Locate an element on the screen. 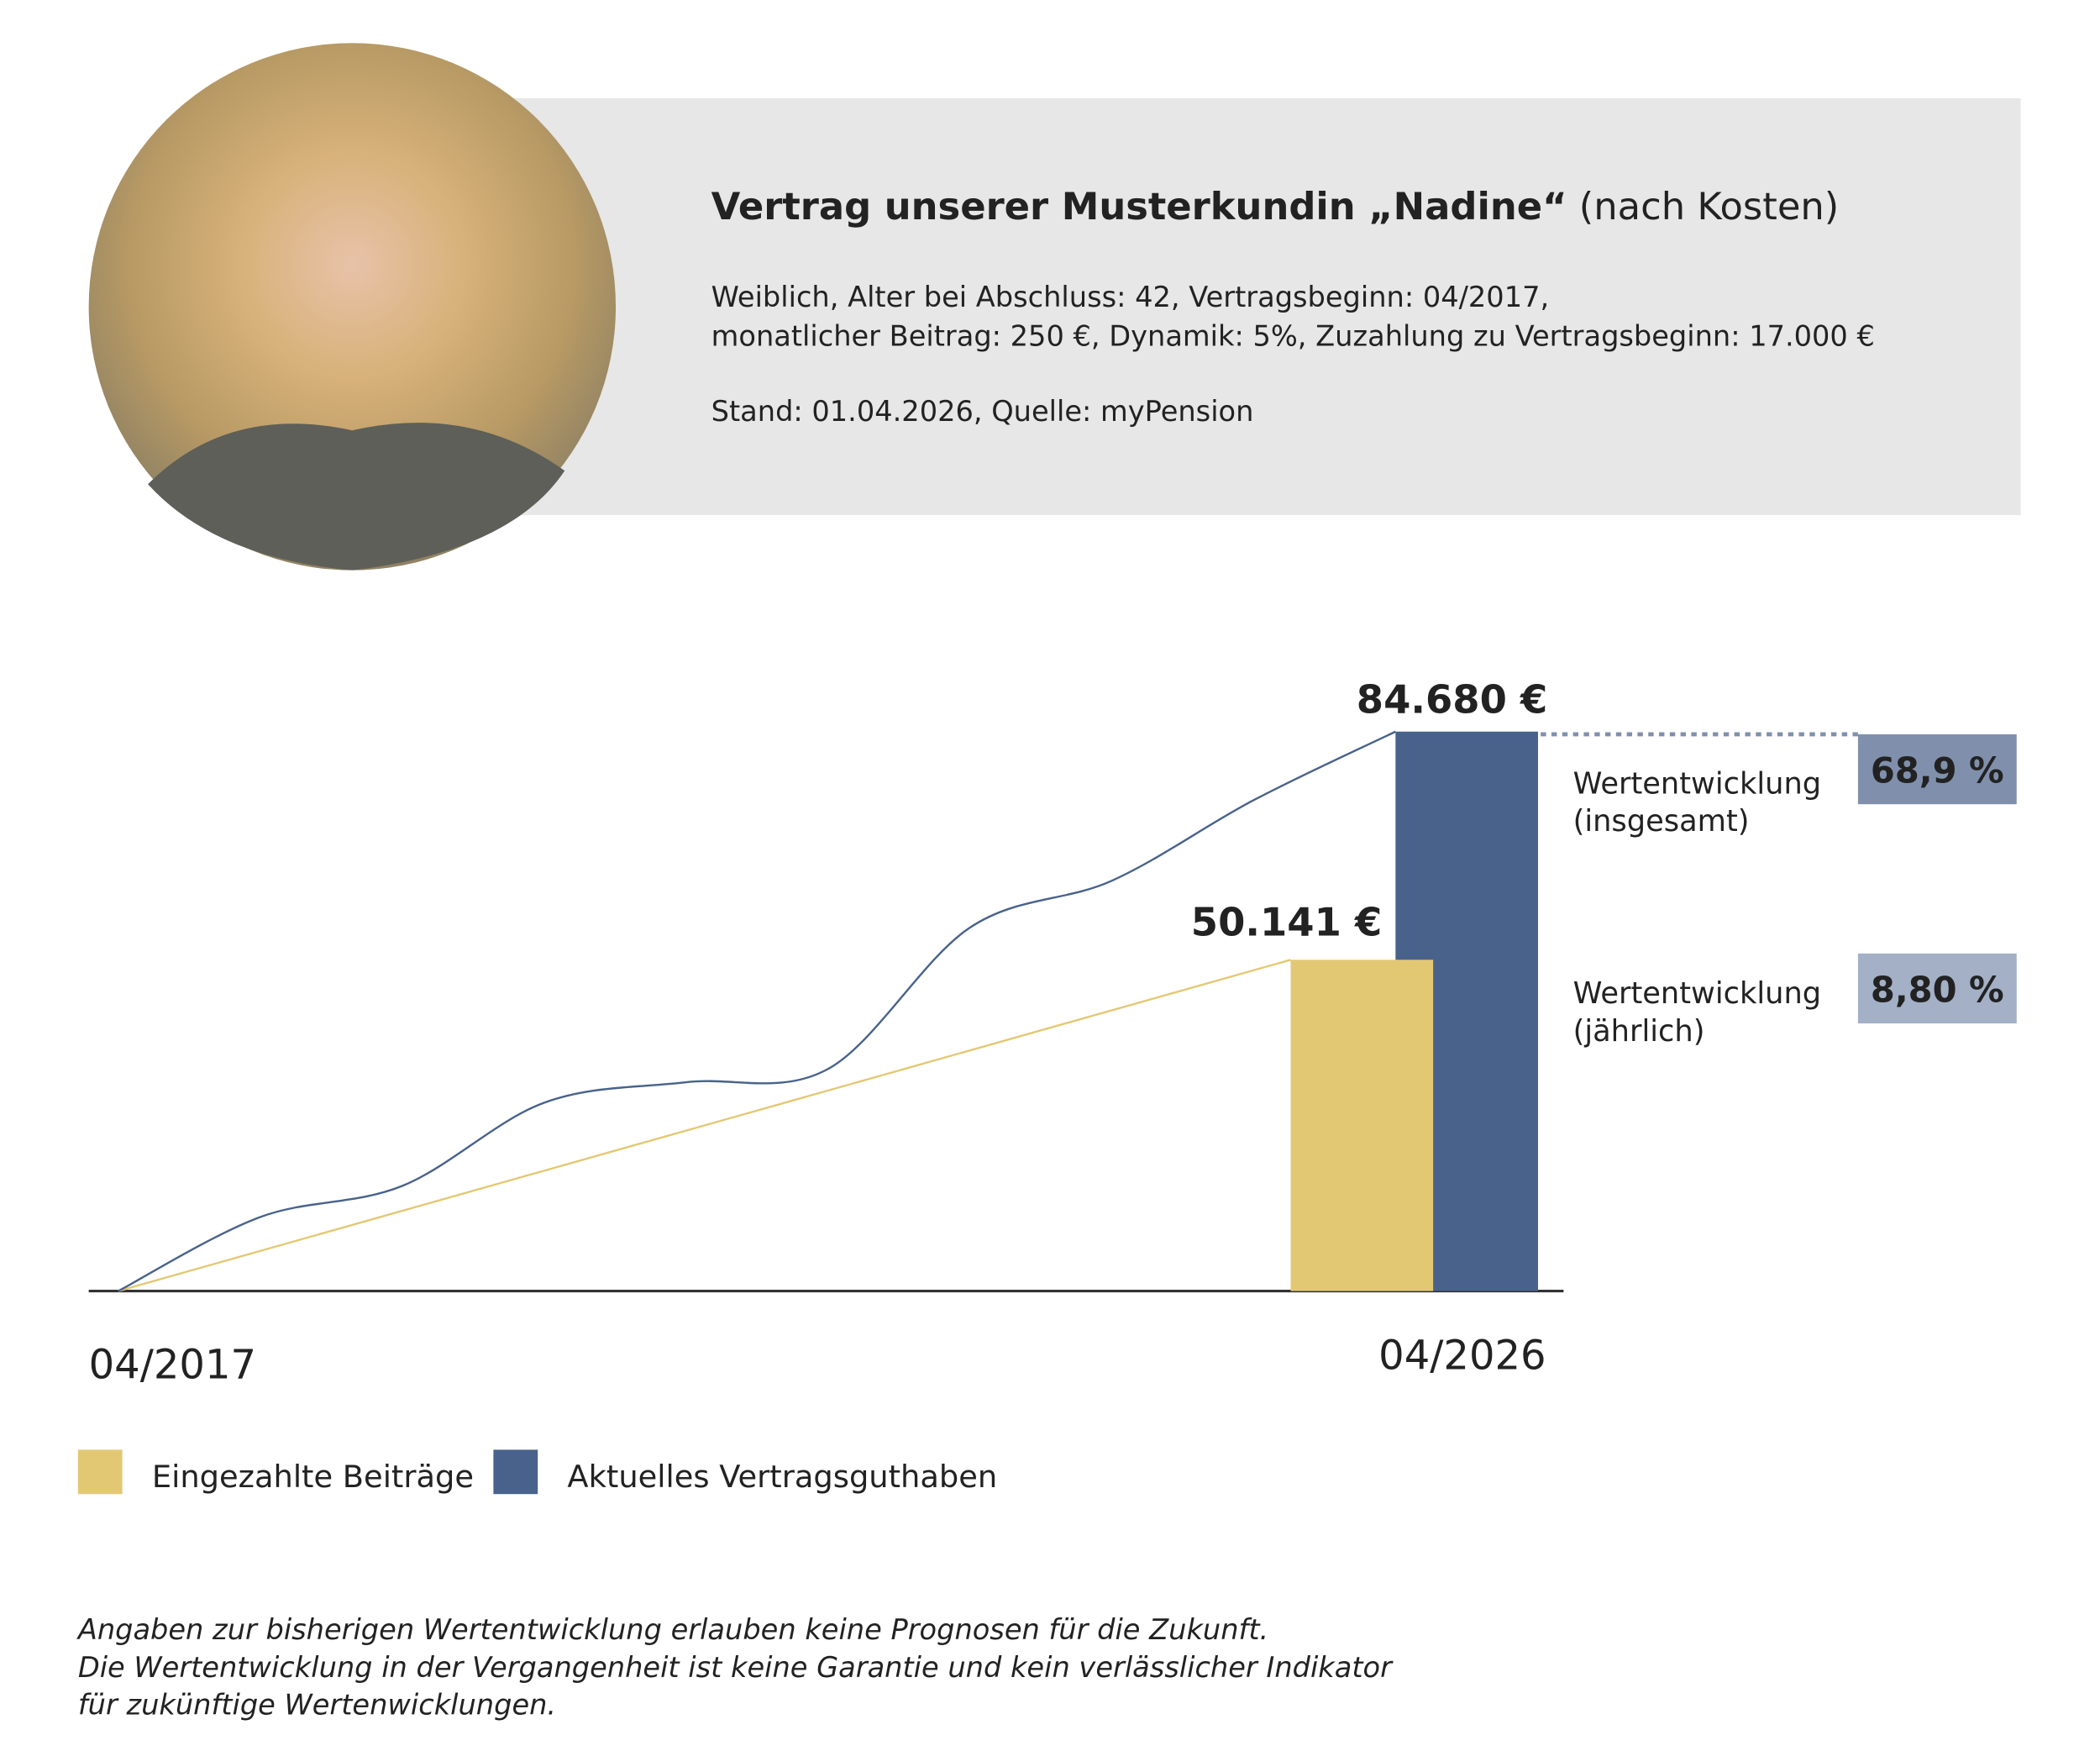 This screenshot has height=1751, width=2100. legend-label: Eingezahlte Beiträge is located at coordinates (313, 1477).